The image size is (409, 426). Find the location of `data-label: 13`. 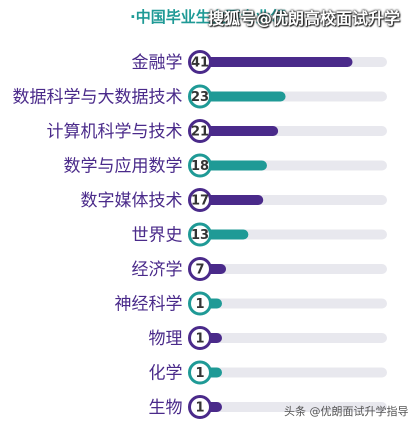

data-label: 13 is located at coordinates (200, 235).